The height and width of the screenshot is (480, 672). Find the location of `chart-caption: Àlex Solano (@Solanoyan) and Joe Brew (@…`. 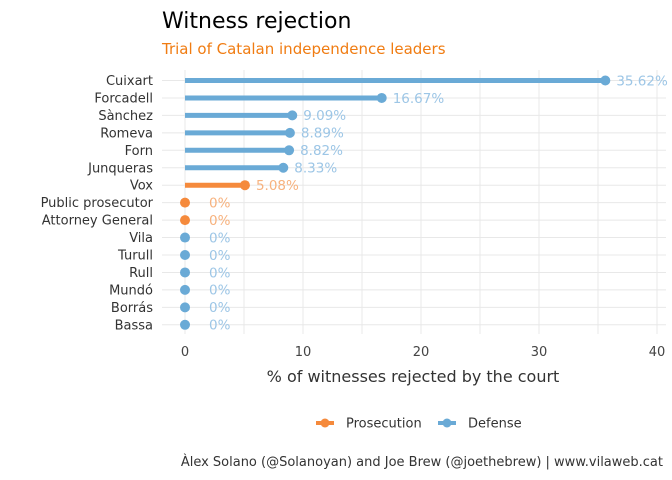

chart-caption: Àlex Solano (@Solanoyan) and Joe Brew (@… is located at coordinates (422, 462).